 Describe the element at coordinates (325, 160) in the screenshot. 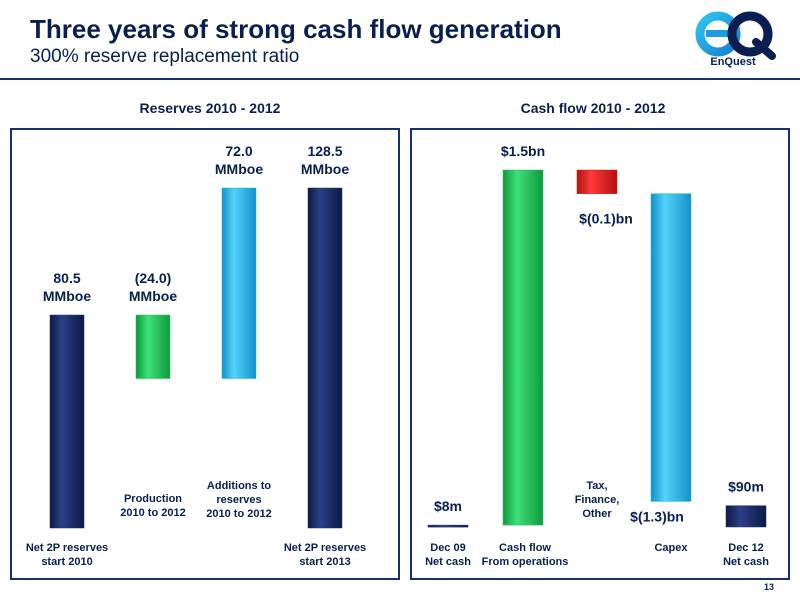

I see `reserves-value-label-4: 128.5 MMboe` at that location.